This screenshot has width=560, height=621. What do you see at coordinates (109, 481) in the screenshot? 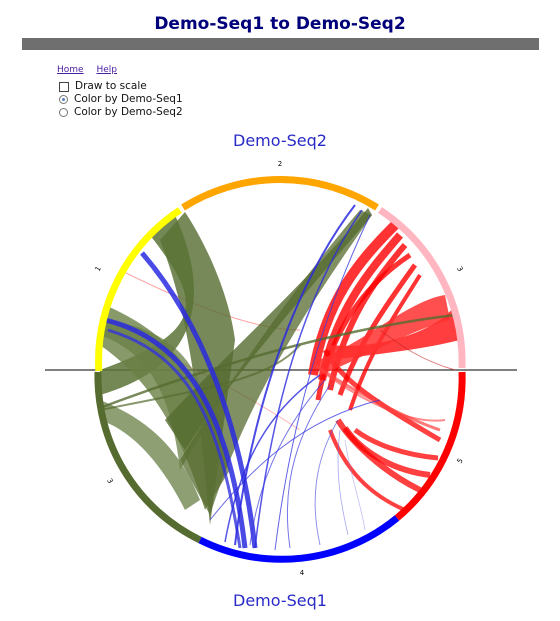
I see `segment-label-3-bottom: 3` at bounding box center [109, 481].